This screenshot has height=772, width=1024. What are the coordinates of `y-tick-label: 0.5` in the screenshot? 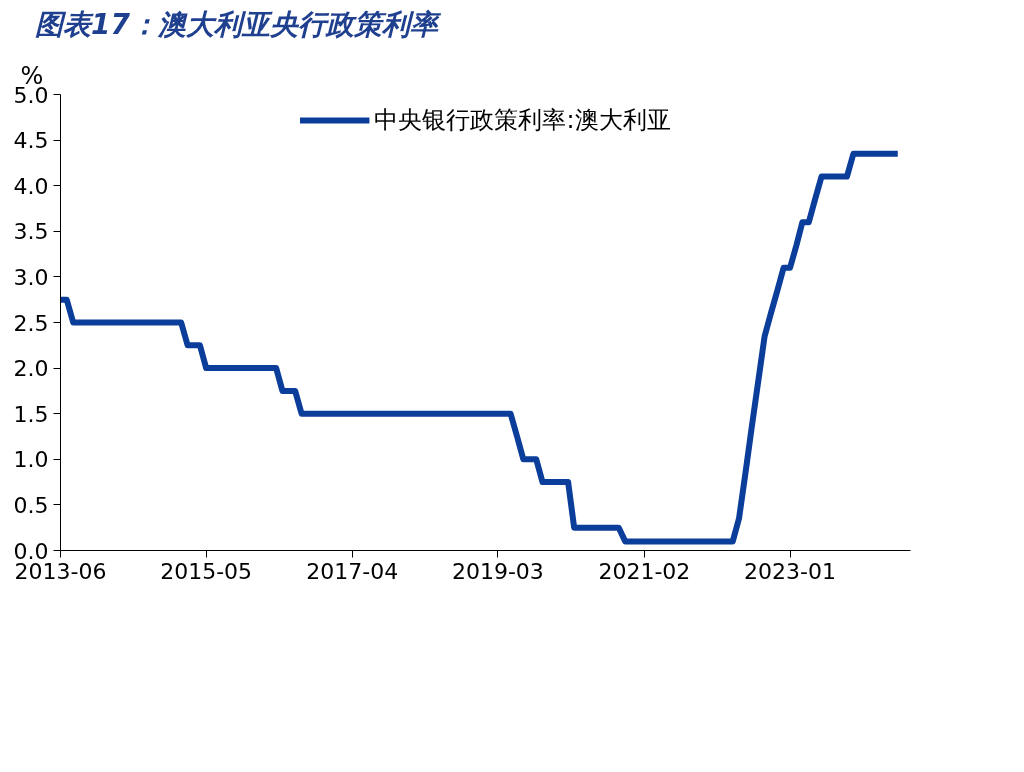 It's located at (31, 505).